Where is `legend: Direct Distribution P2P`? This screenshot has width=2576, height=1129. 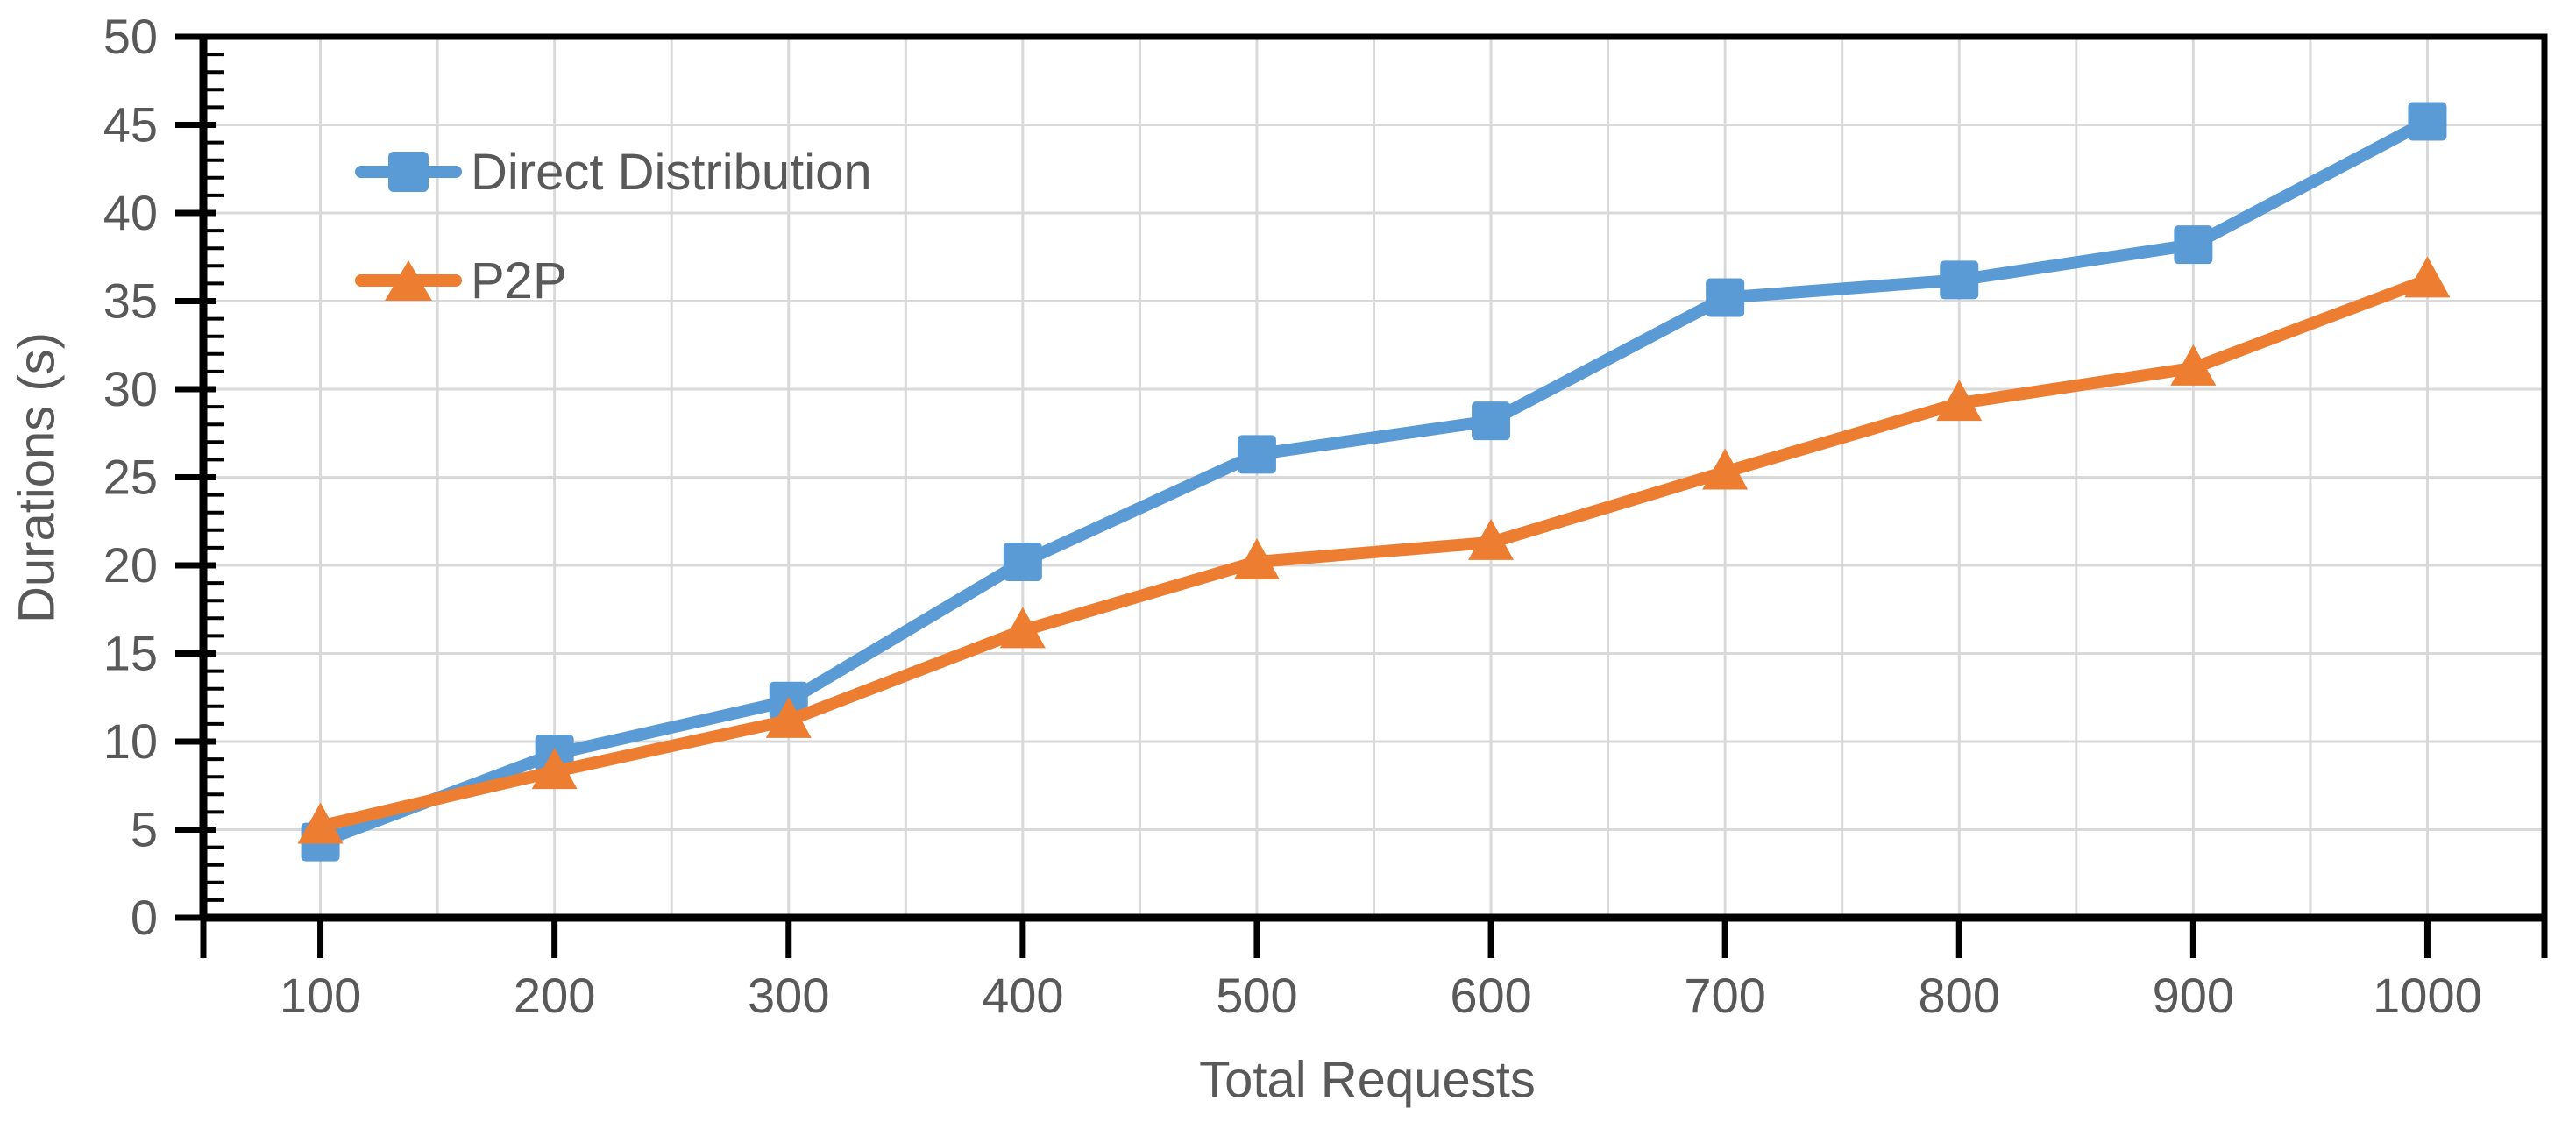
legend: Direct Distribution P2P is located at coordinates (613, 226).